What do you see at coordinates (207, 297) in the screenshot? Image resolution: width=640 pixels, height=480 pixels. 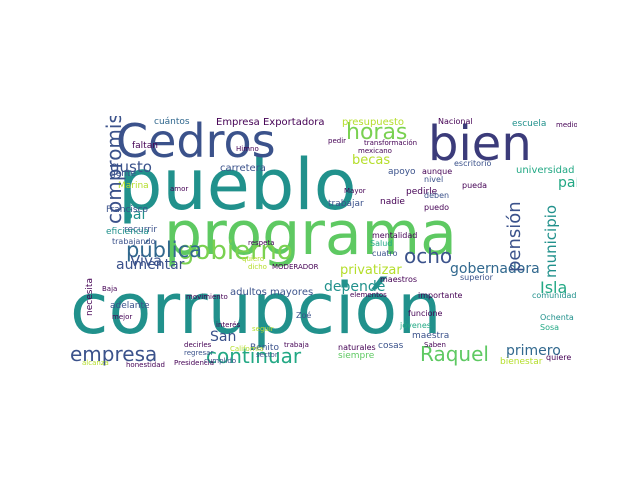 I see `word-movimiento: movimiento` at bounding box center [207, 297].